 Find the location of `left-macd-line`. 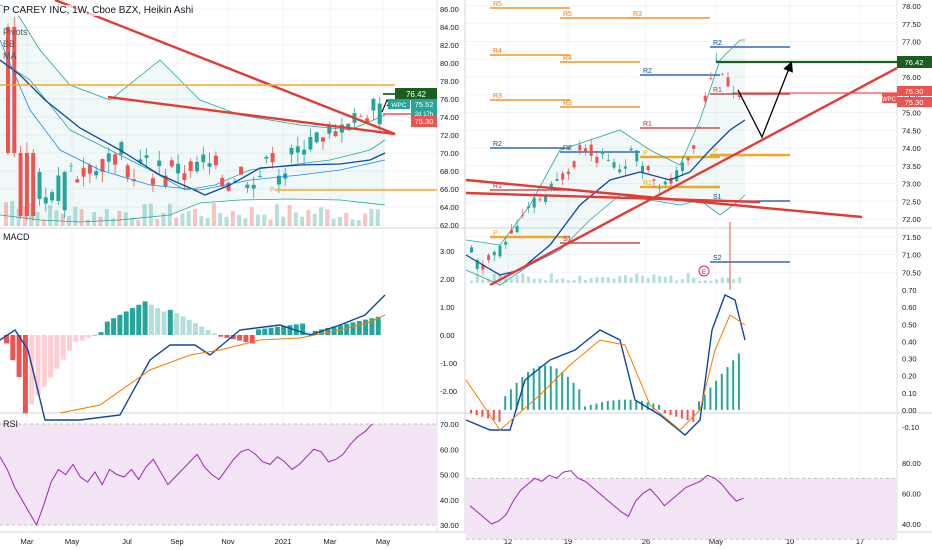

left-macd-line is located at coordinates (193, 357).